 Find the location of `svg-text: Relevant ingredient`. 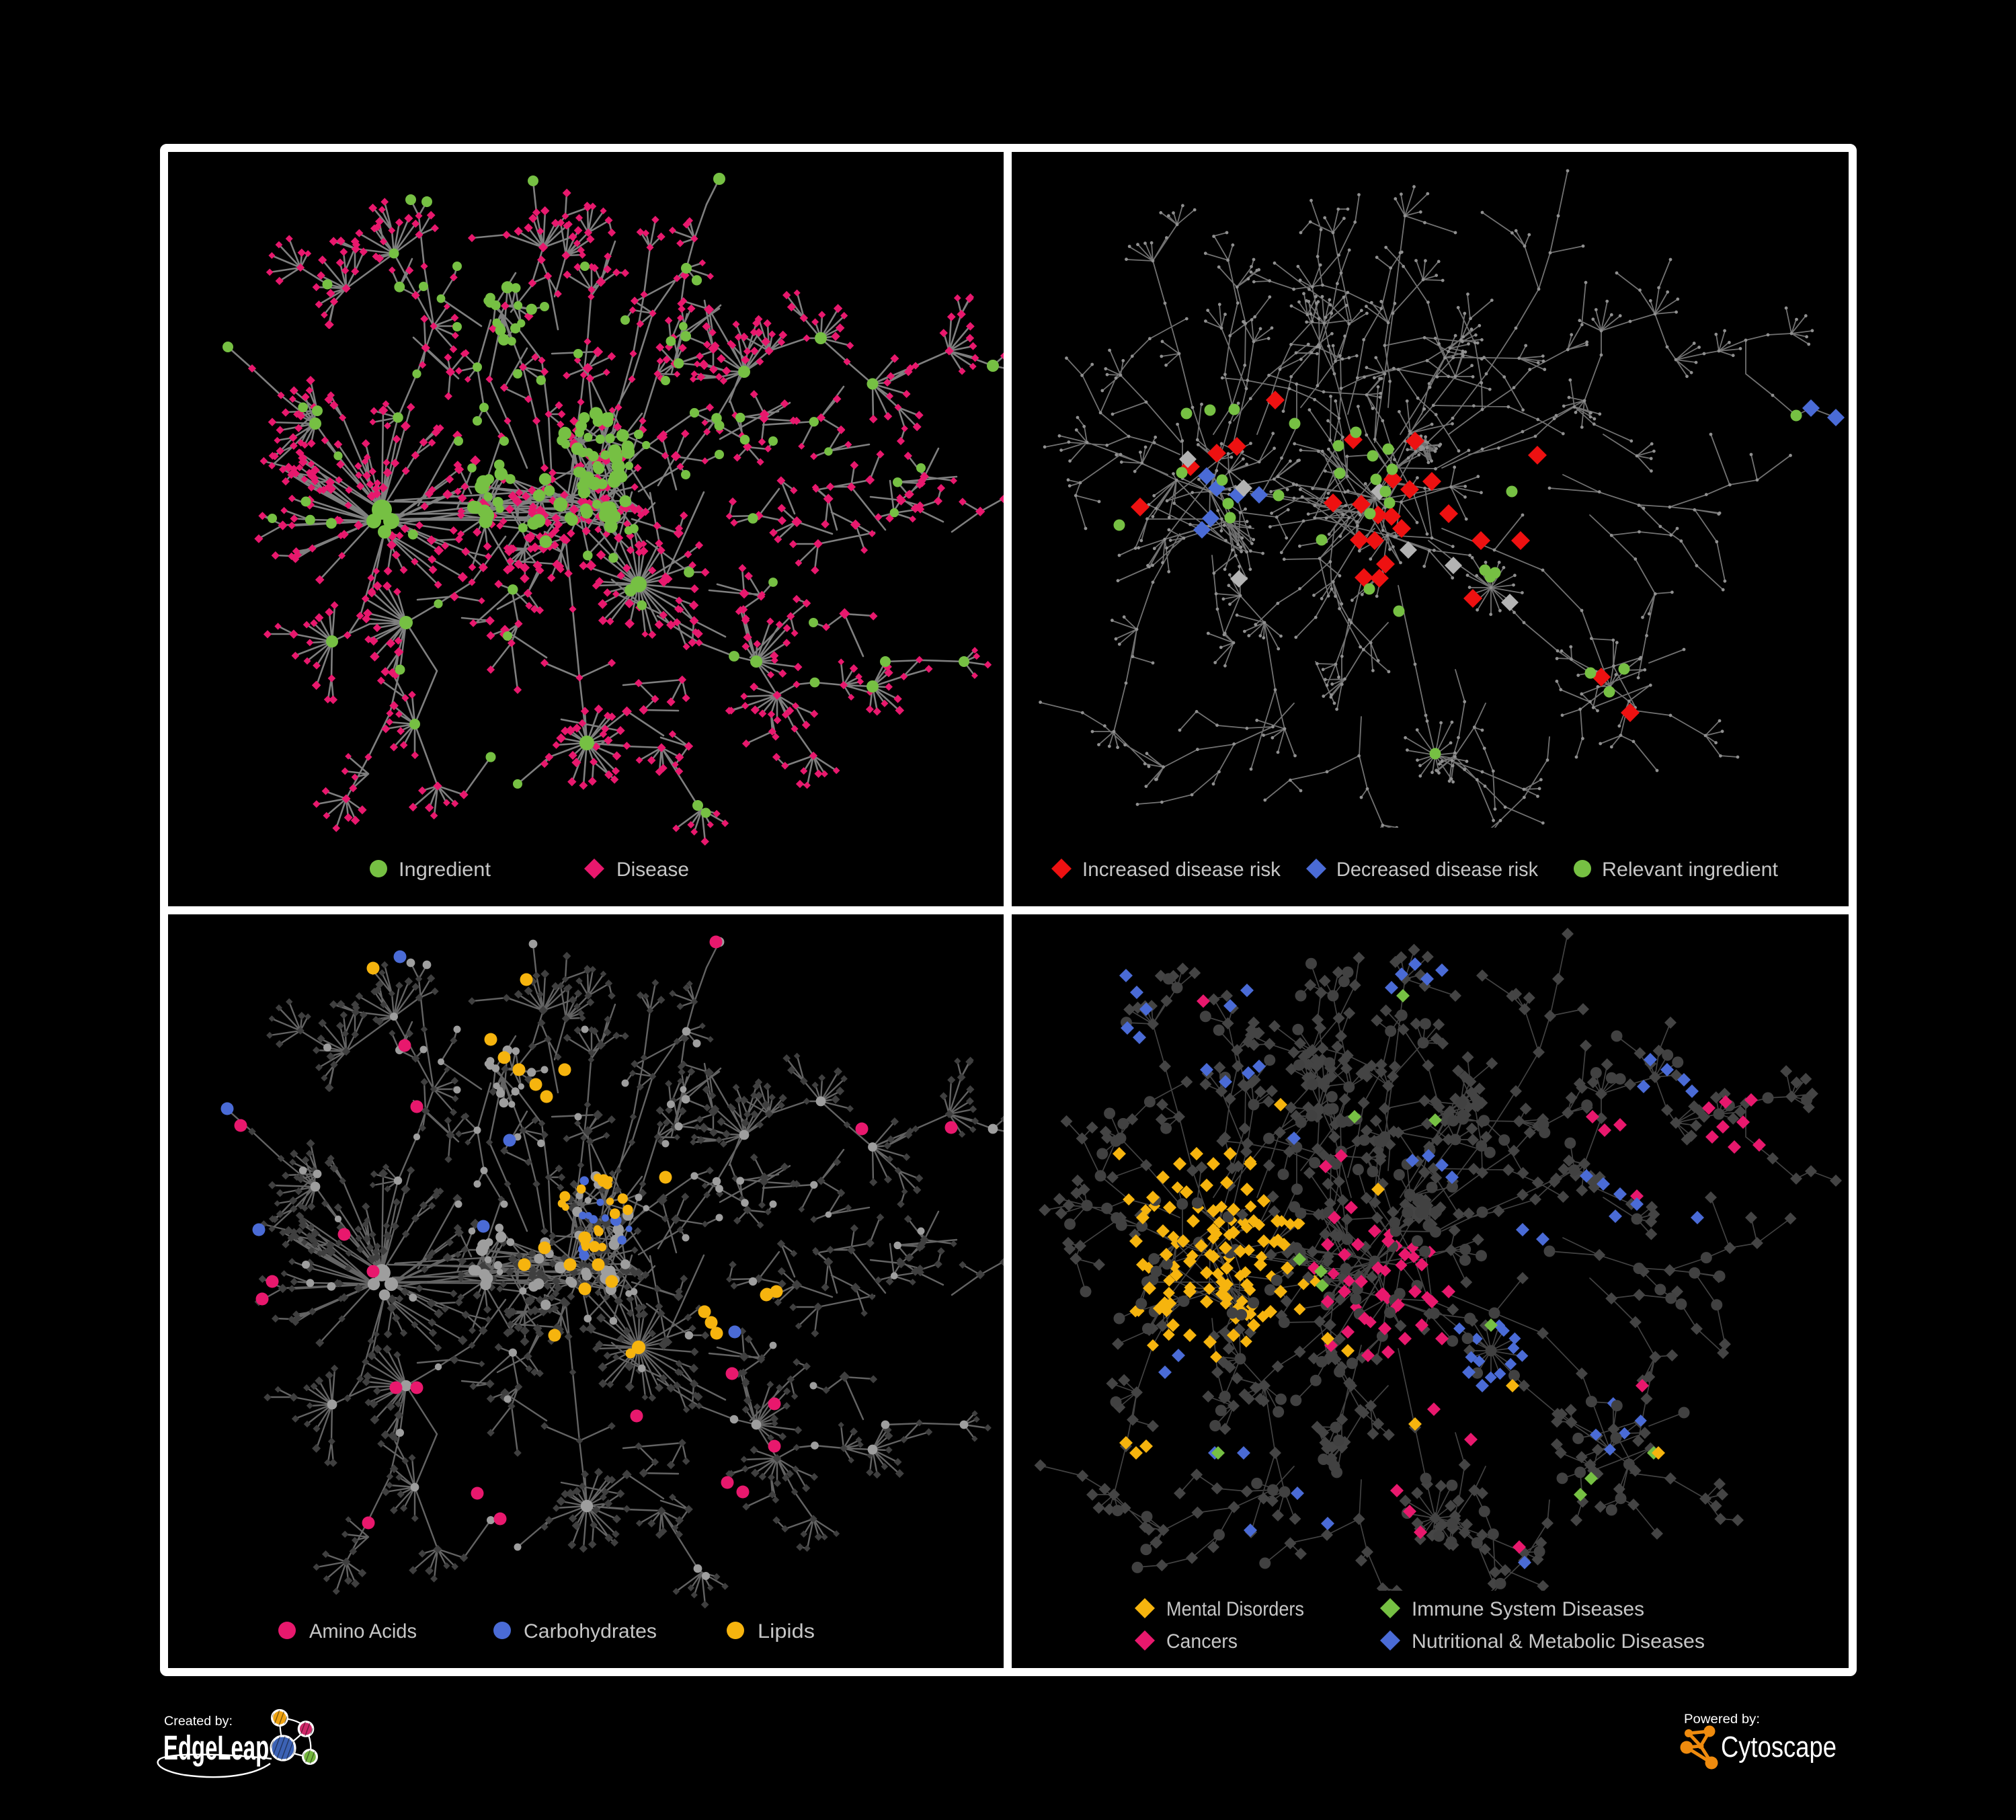

svg-text: Relevant ingredient is located at coordinates (1690, 870).